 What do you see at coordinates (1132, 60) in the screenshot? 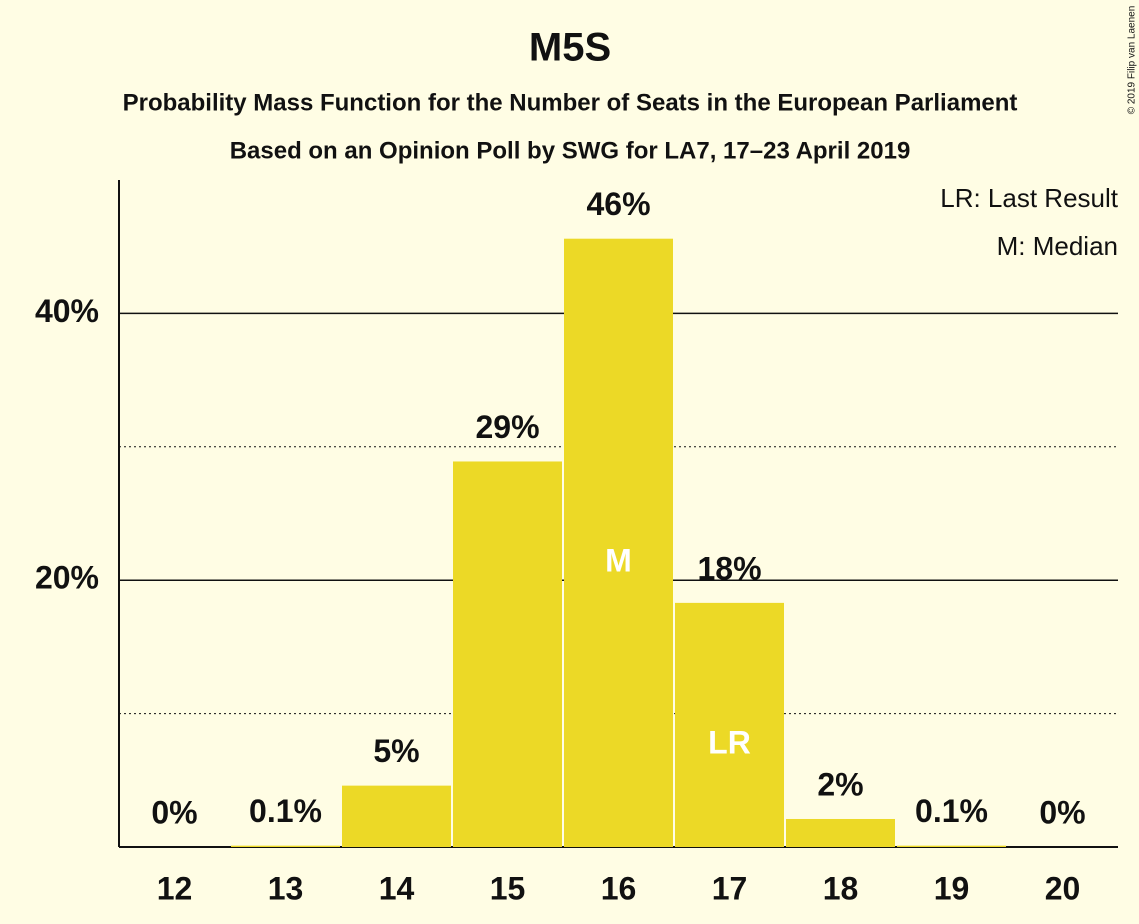
I see `copyright: © 2019 Filip van Laenen` at bounding box center [1132, 60].